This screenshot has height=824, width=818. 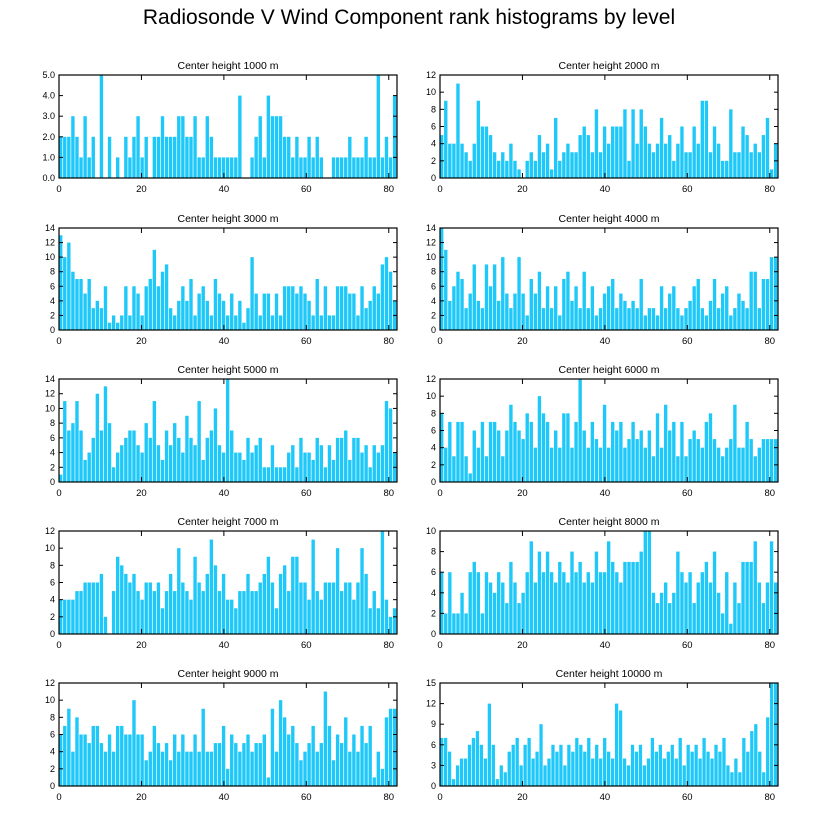 What do you see at coordinates (58, 189) in the screenshot?
I see `x-tick-label: 0` at bounding box center [58, 189].